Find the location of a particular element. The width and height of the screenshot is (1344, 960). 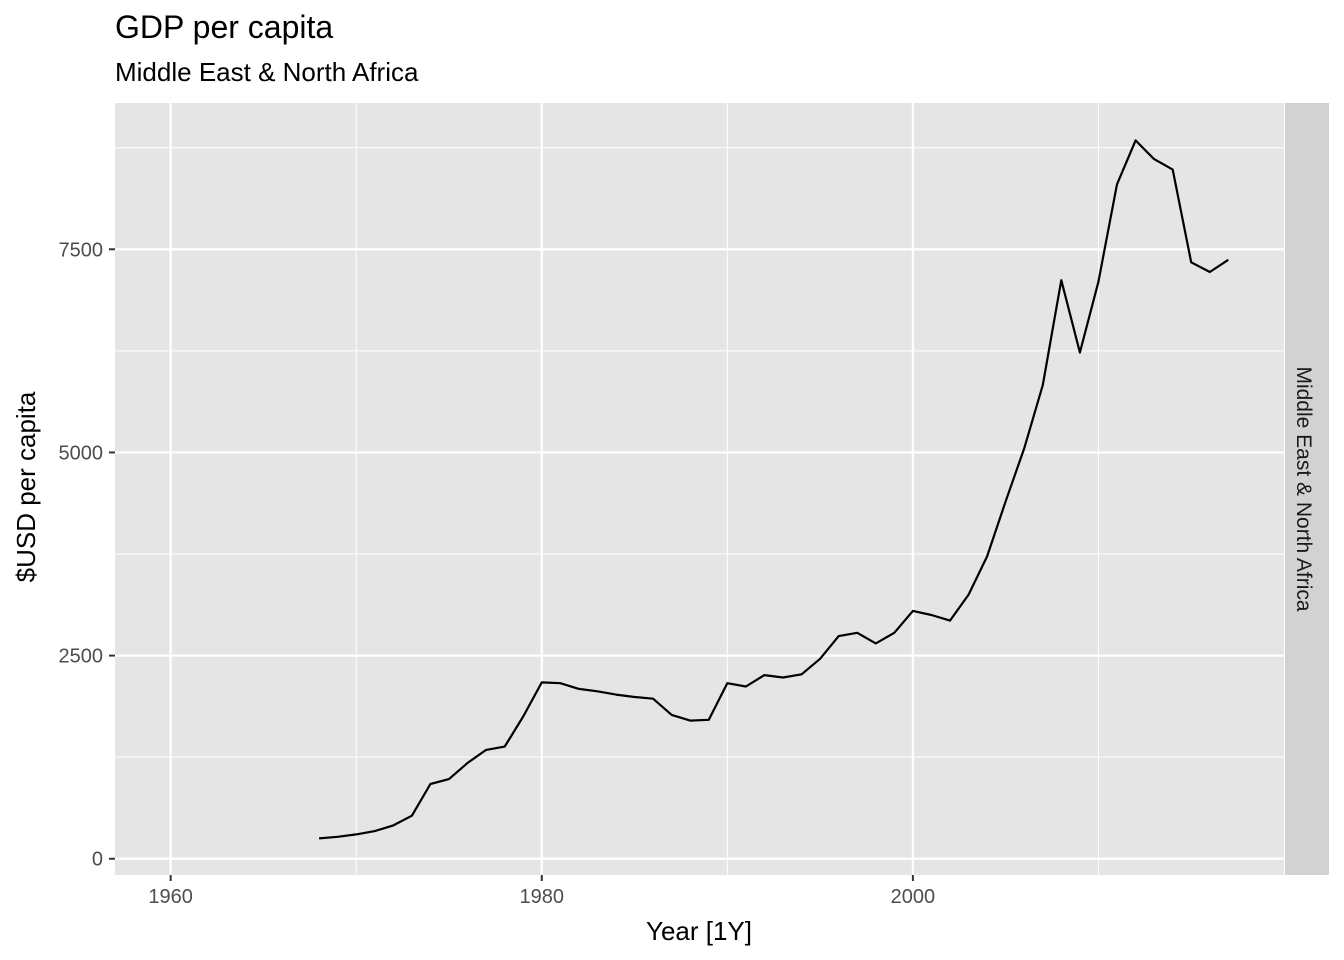

chart-subtitle: Middle East & North Africa is located at coordinates (267, 72).